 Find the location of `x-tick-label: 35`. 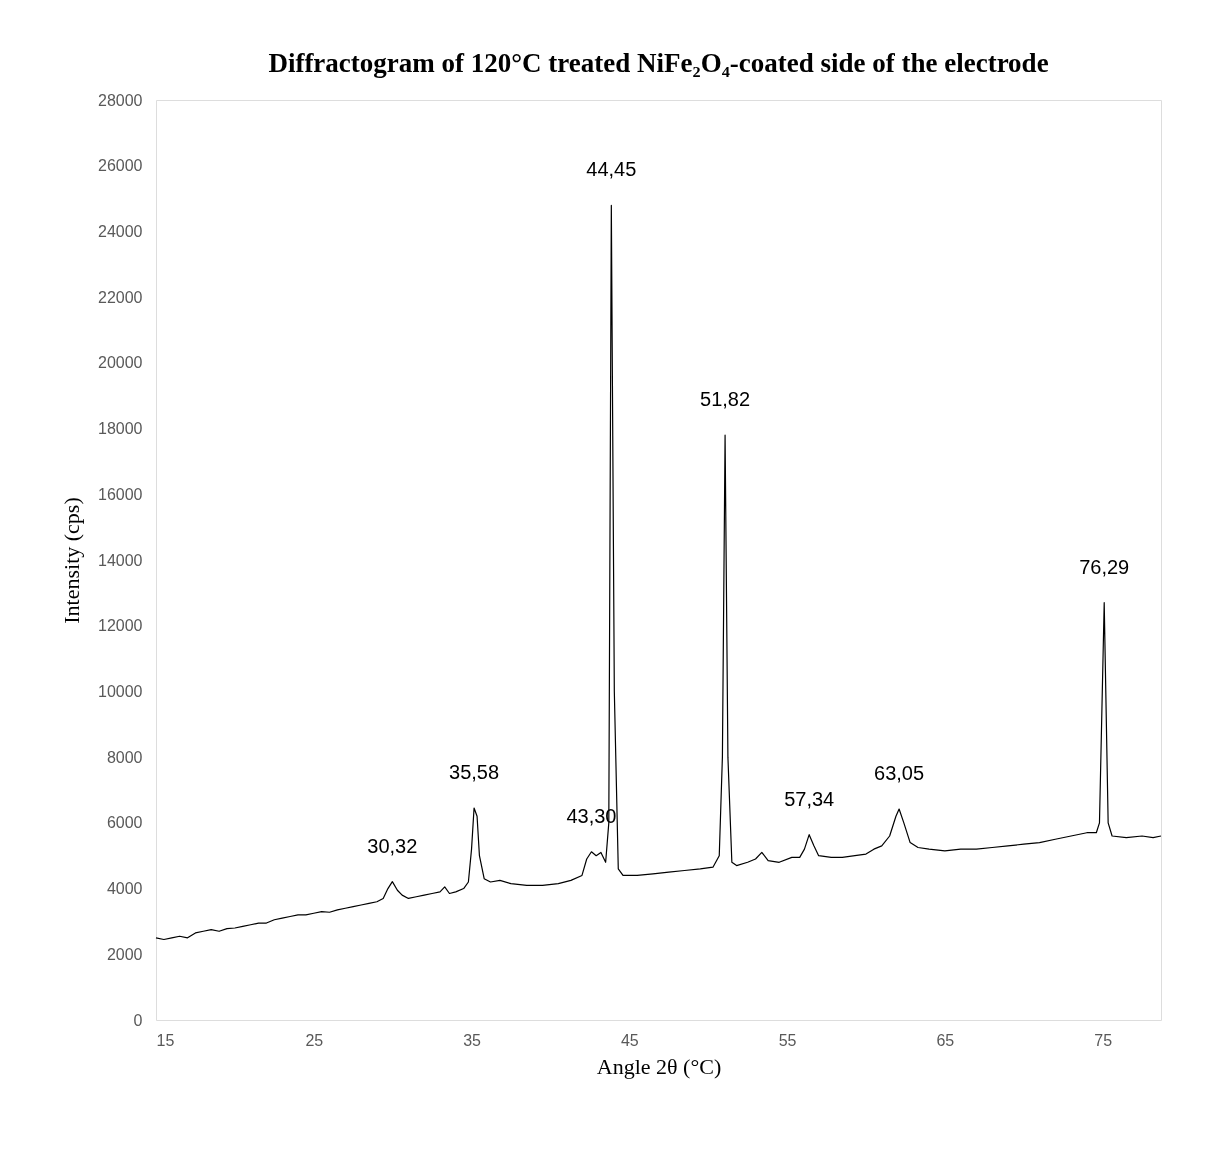

x-tick-label: 35 is located at coordinates (472, 1040).